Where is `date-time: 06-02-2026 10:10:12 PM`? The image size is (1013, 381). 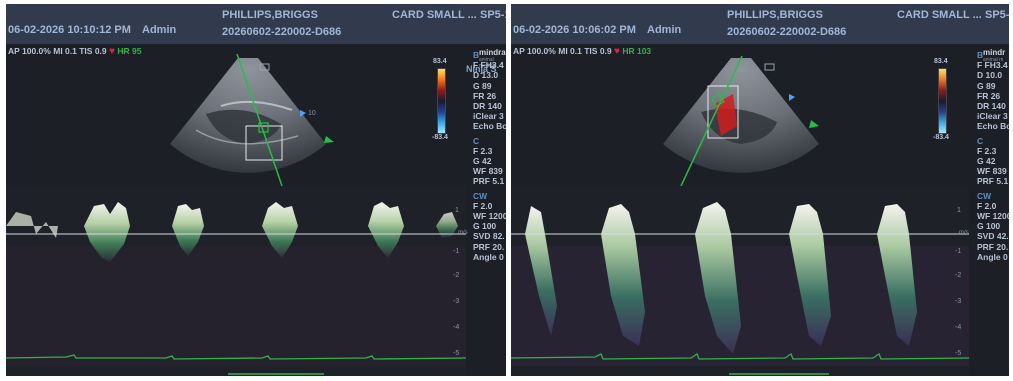 date-time: 06-02-2026 10:10:12 PM is located at coordinates (69, 30).